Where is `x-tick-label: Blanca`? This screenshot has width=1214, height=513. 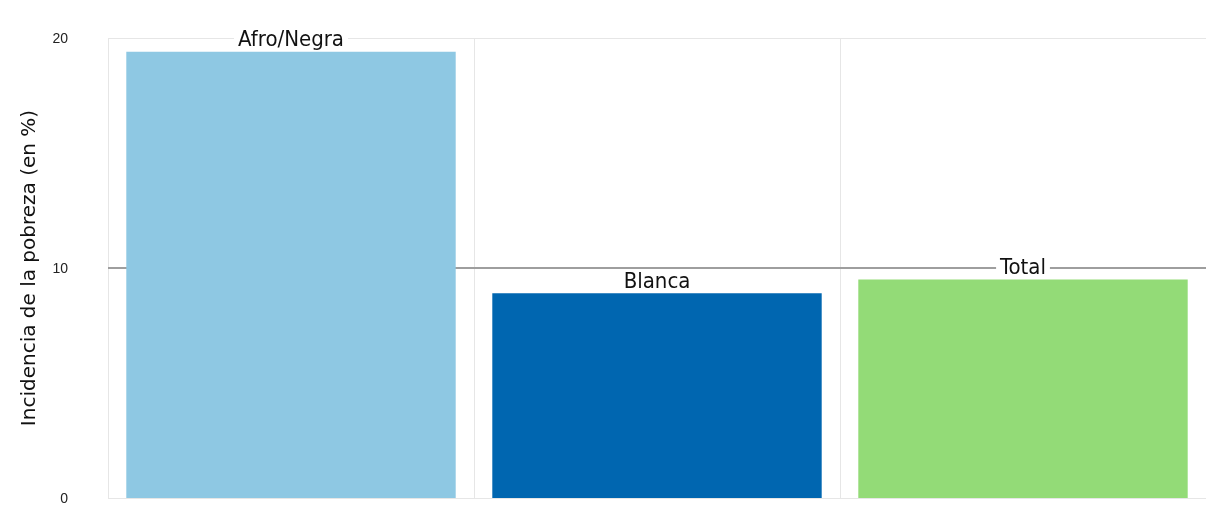
x-tick-label: Blanca is located at coordinates (657, 280).